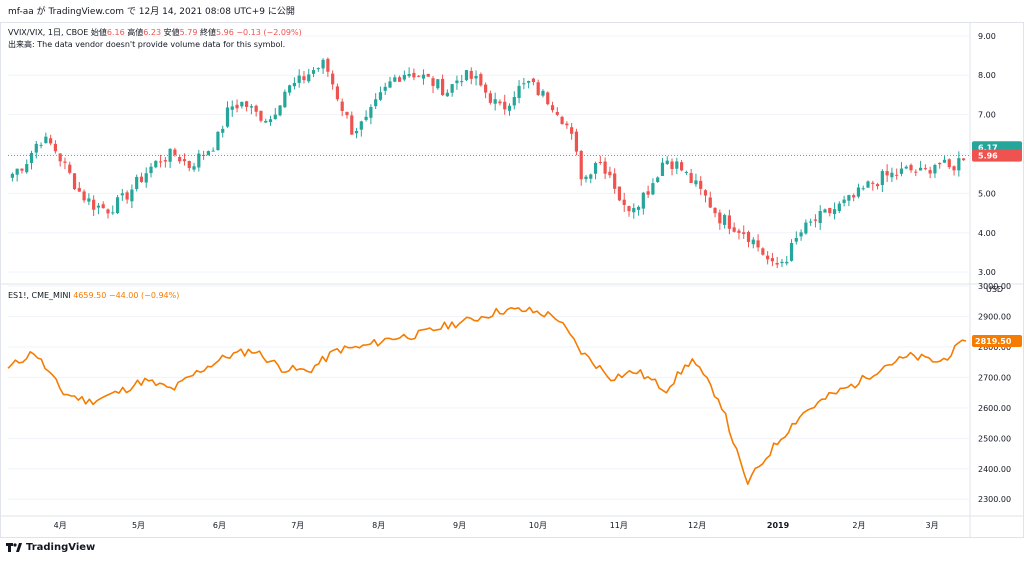  Describe the element at coordinates (93, 295) in the screenshot. I see `bottom-legend: ES1!, CME_MINI 4659.50 −44.00 (−0.94%)` at that location.